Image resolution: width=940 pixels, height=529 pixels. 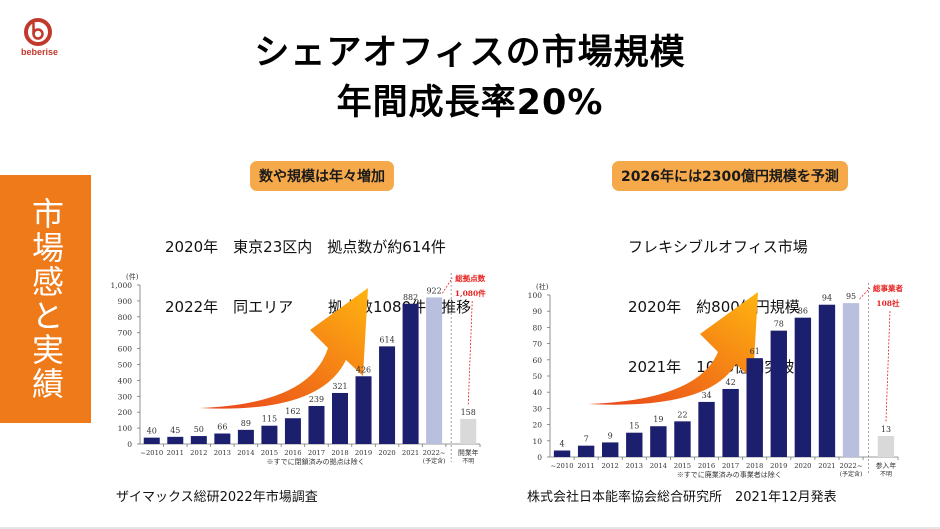 What do you see at coordinates (610, 449) in the screenshot?
I see `bar-2012` at bounding box center [610, 449].